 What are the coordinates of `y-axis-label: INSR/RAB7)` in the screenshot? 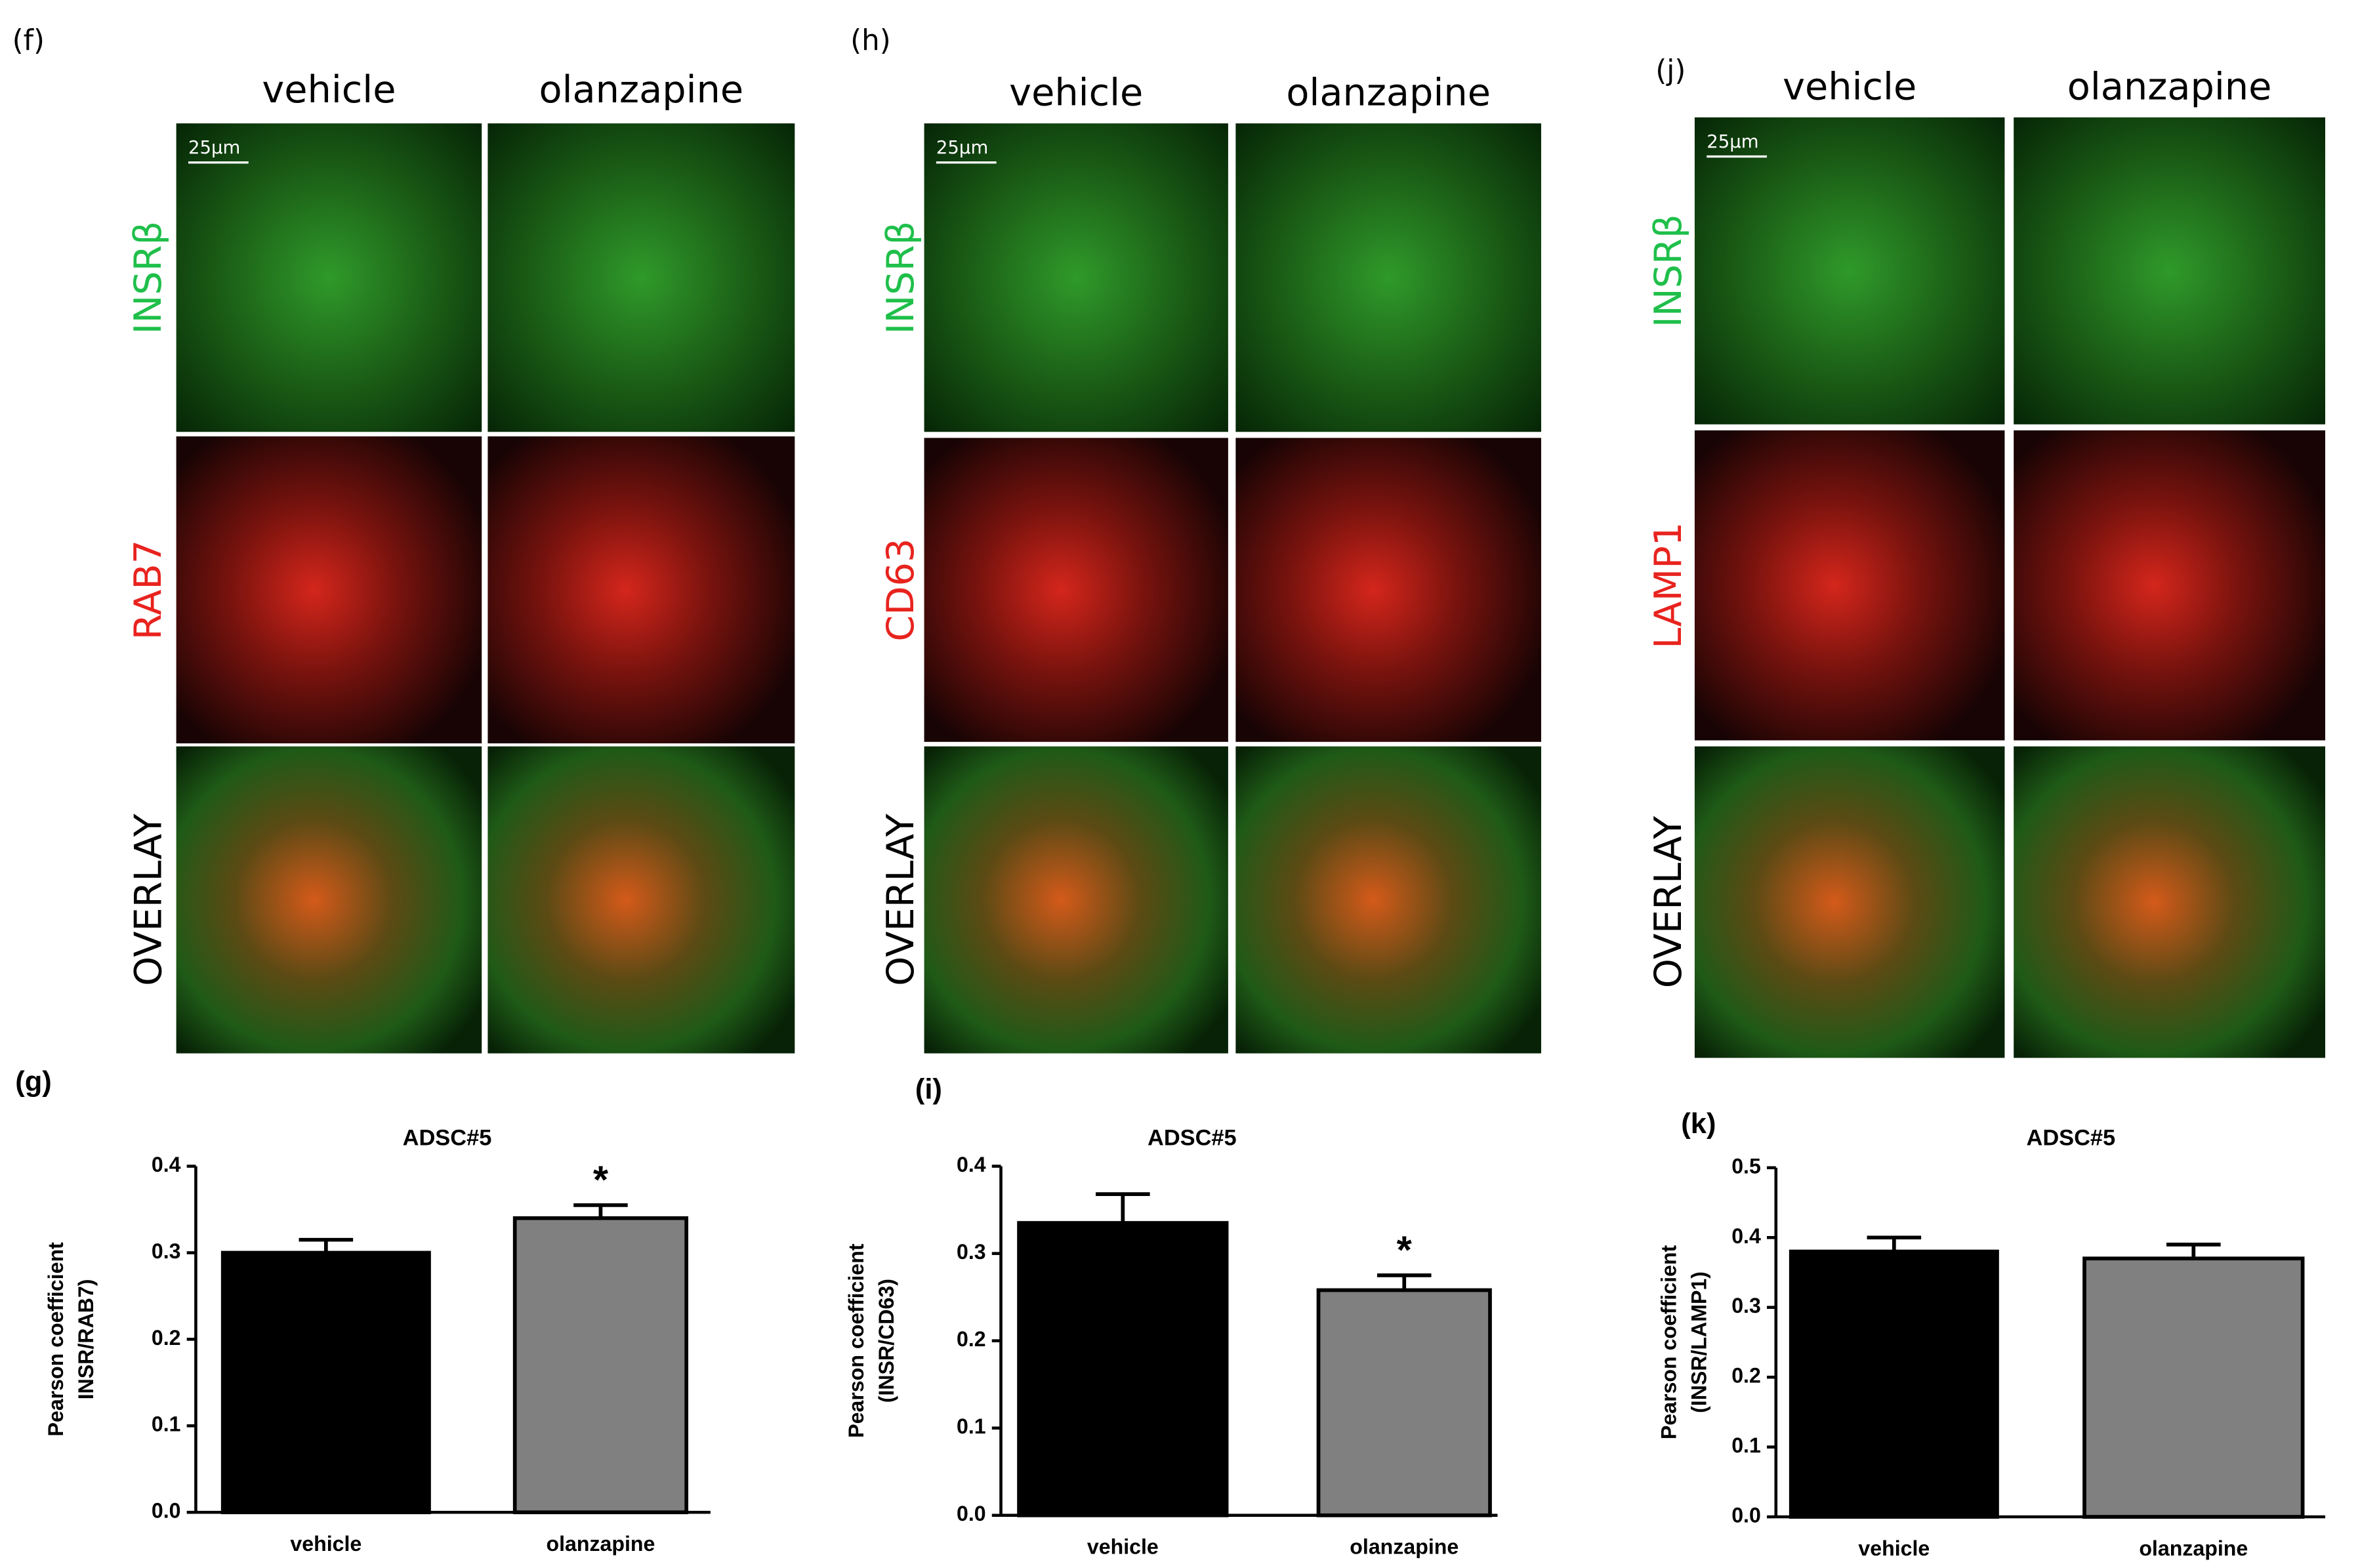 It's located at (86, 1339).